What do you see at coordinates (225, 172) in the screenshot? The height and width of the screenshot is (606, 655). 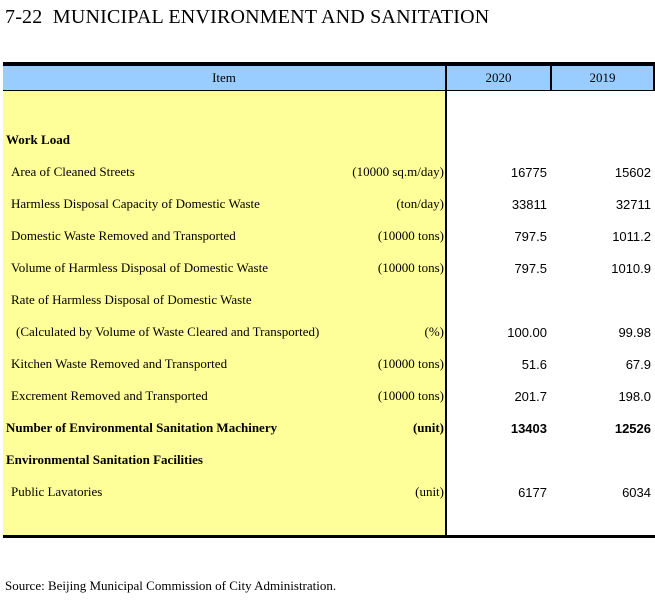 I see `item-cell: Area of Cleaned Streets (10000 sq.m/day)` at bounding box center [225, 172].